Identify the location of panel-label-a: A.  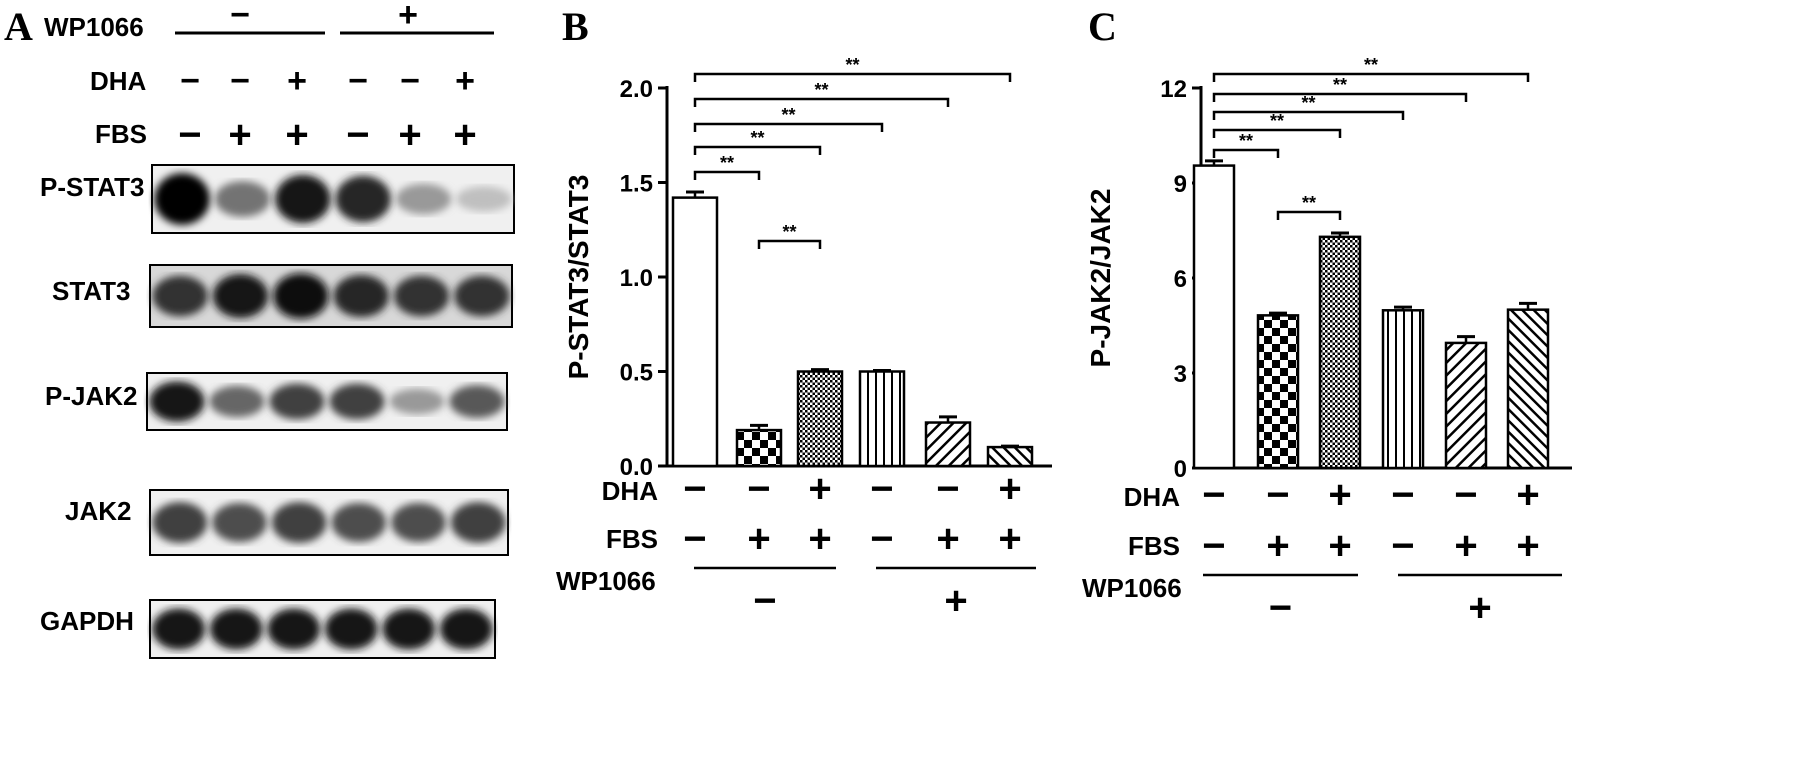
(18, 26).